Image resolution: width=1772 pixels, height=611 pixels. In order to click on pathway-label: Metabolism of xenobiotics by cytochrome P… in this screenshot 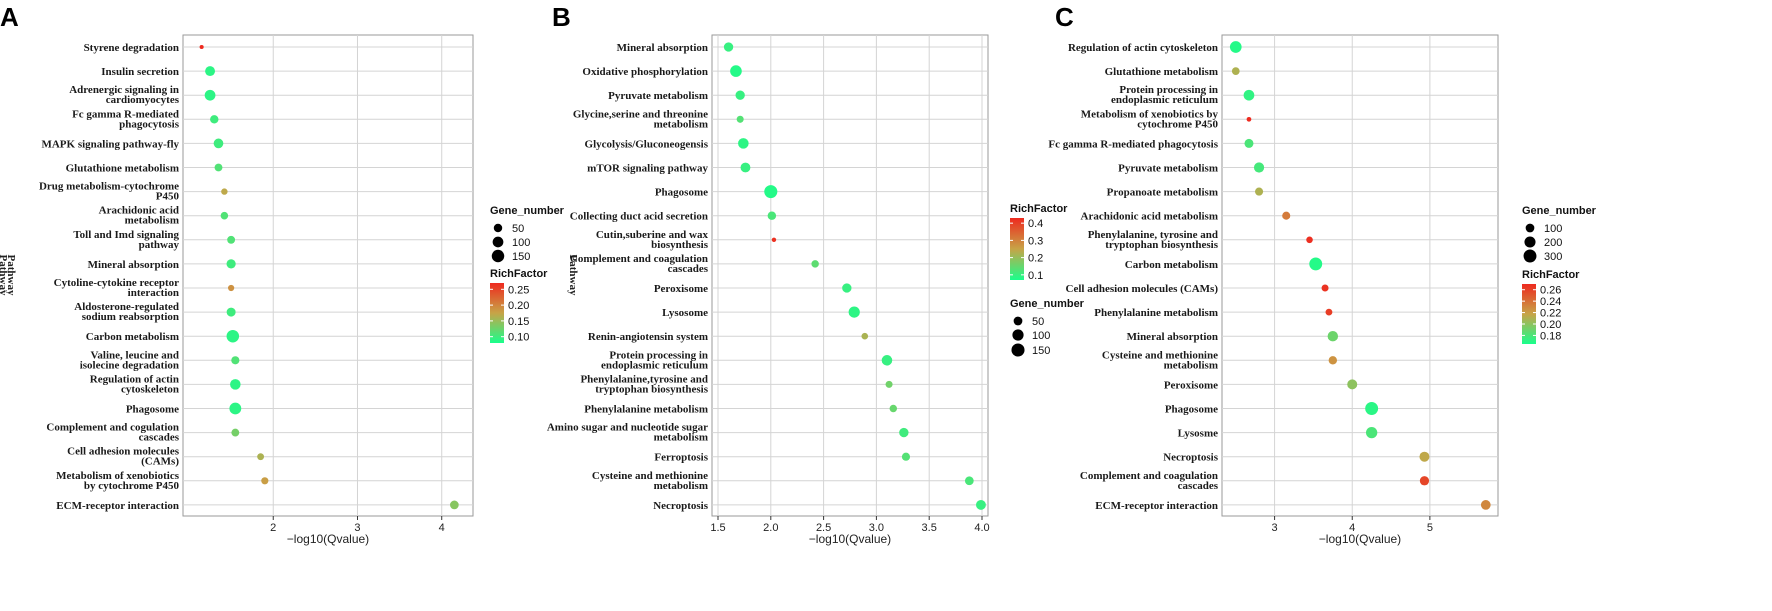, I will do `click(1150, 119)`.